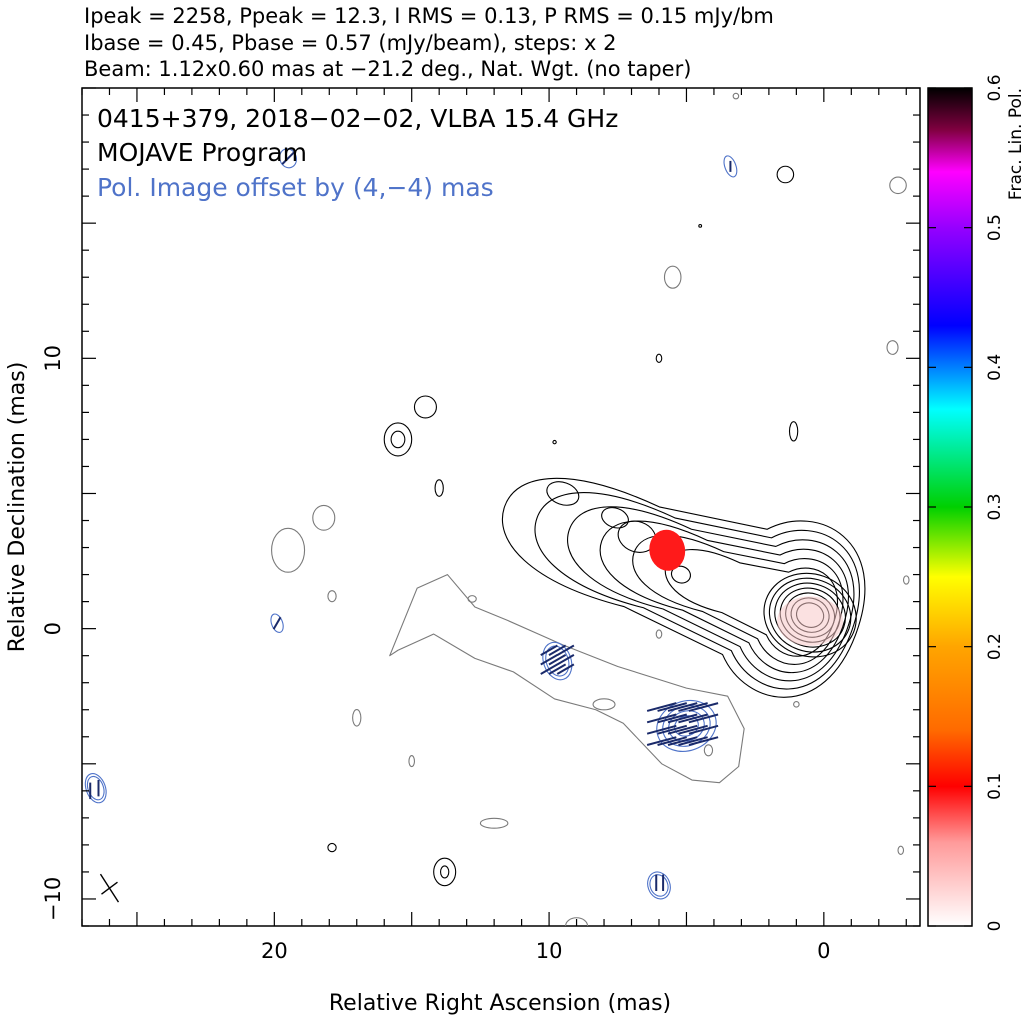  Describe the element at coordinates (295, 187) in the screenshot. I see `pol-offset-note: Pol. Image offset by (4,−4) mas` at that location.